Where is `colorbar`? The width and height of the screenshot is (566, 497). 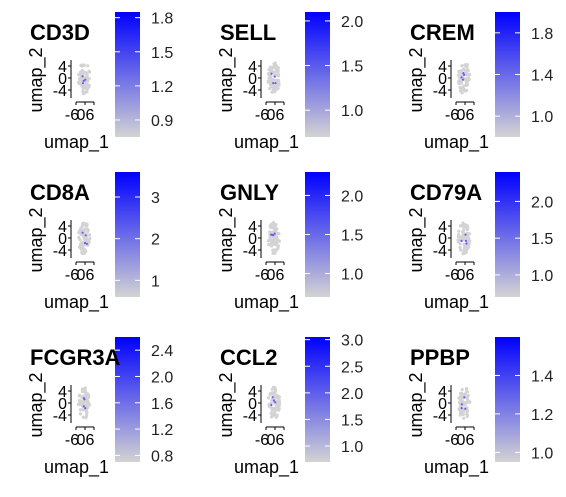 colorbar is located at coordinates (507, 234).